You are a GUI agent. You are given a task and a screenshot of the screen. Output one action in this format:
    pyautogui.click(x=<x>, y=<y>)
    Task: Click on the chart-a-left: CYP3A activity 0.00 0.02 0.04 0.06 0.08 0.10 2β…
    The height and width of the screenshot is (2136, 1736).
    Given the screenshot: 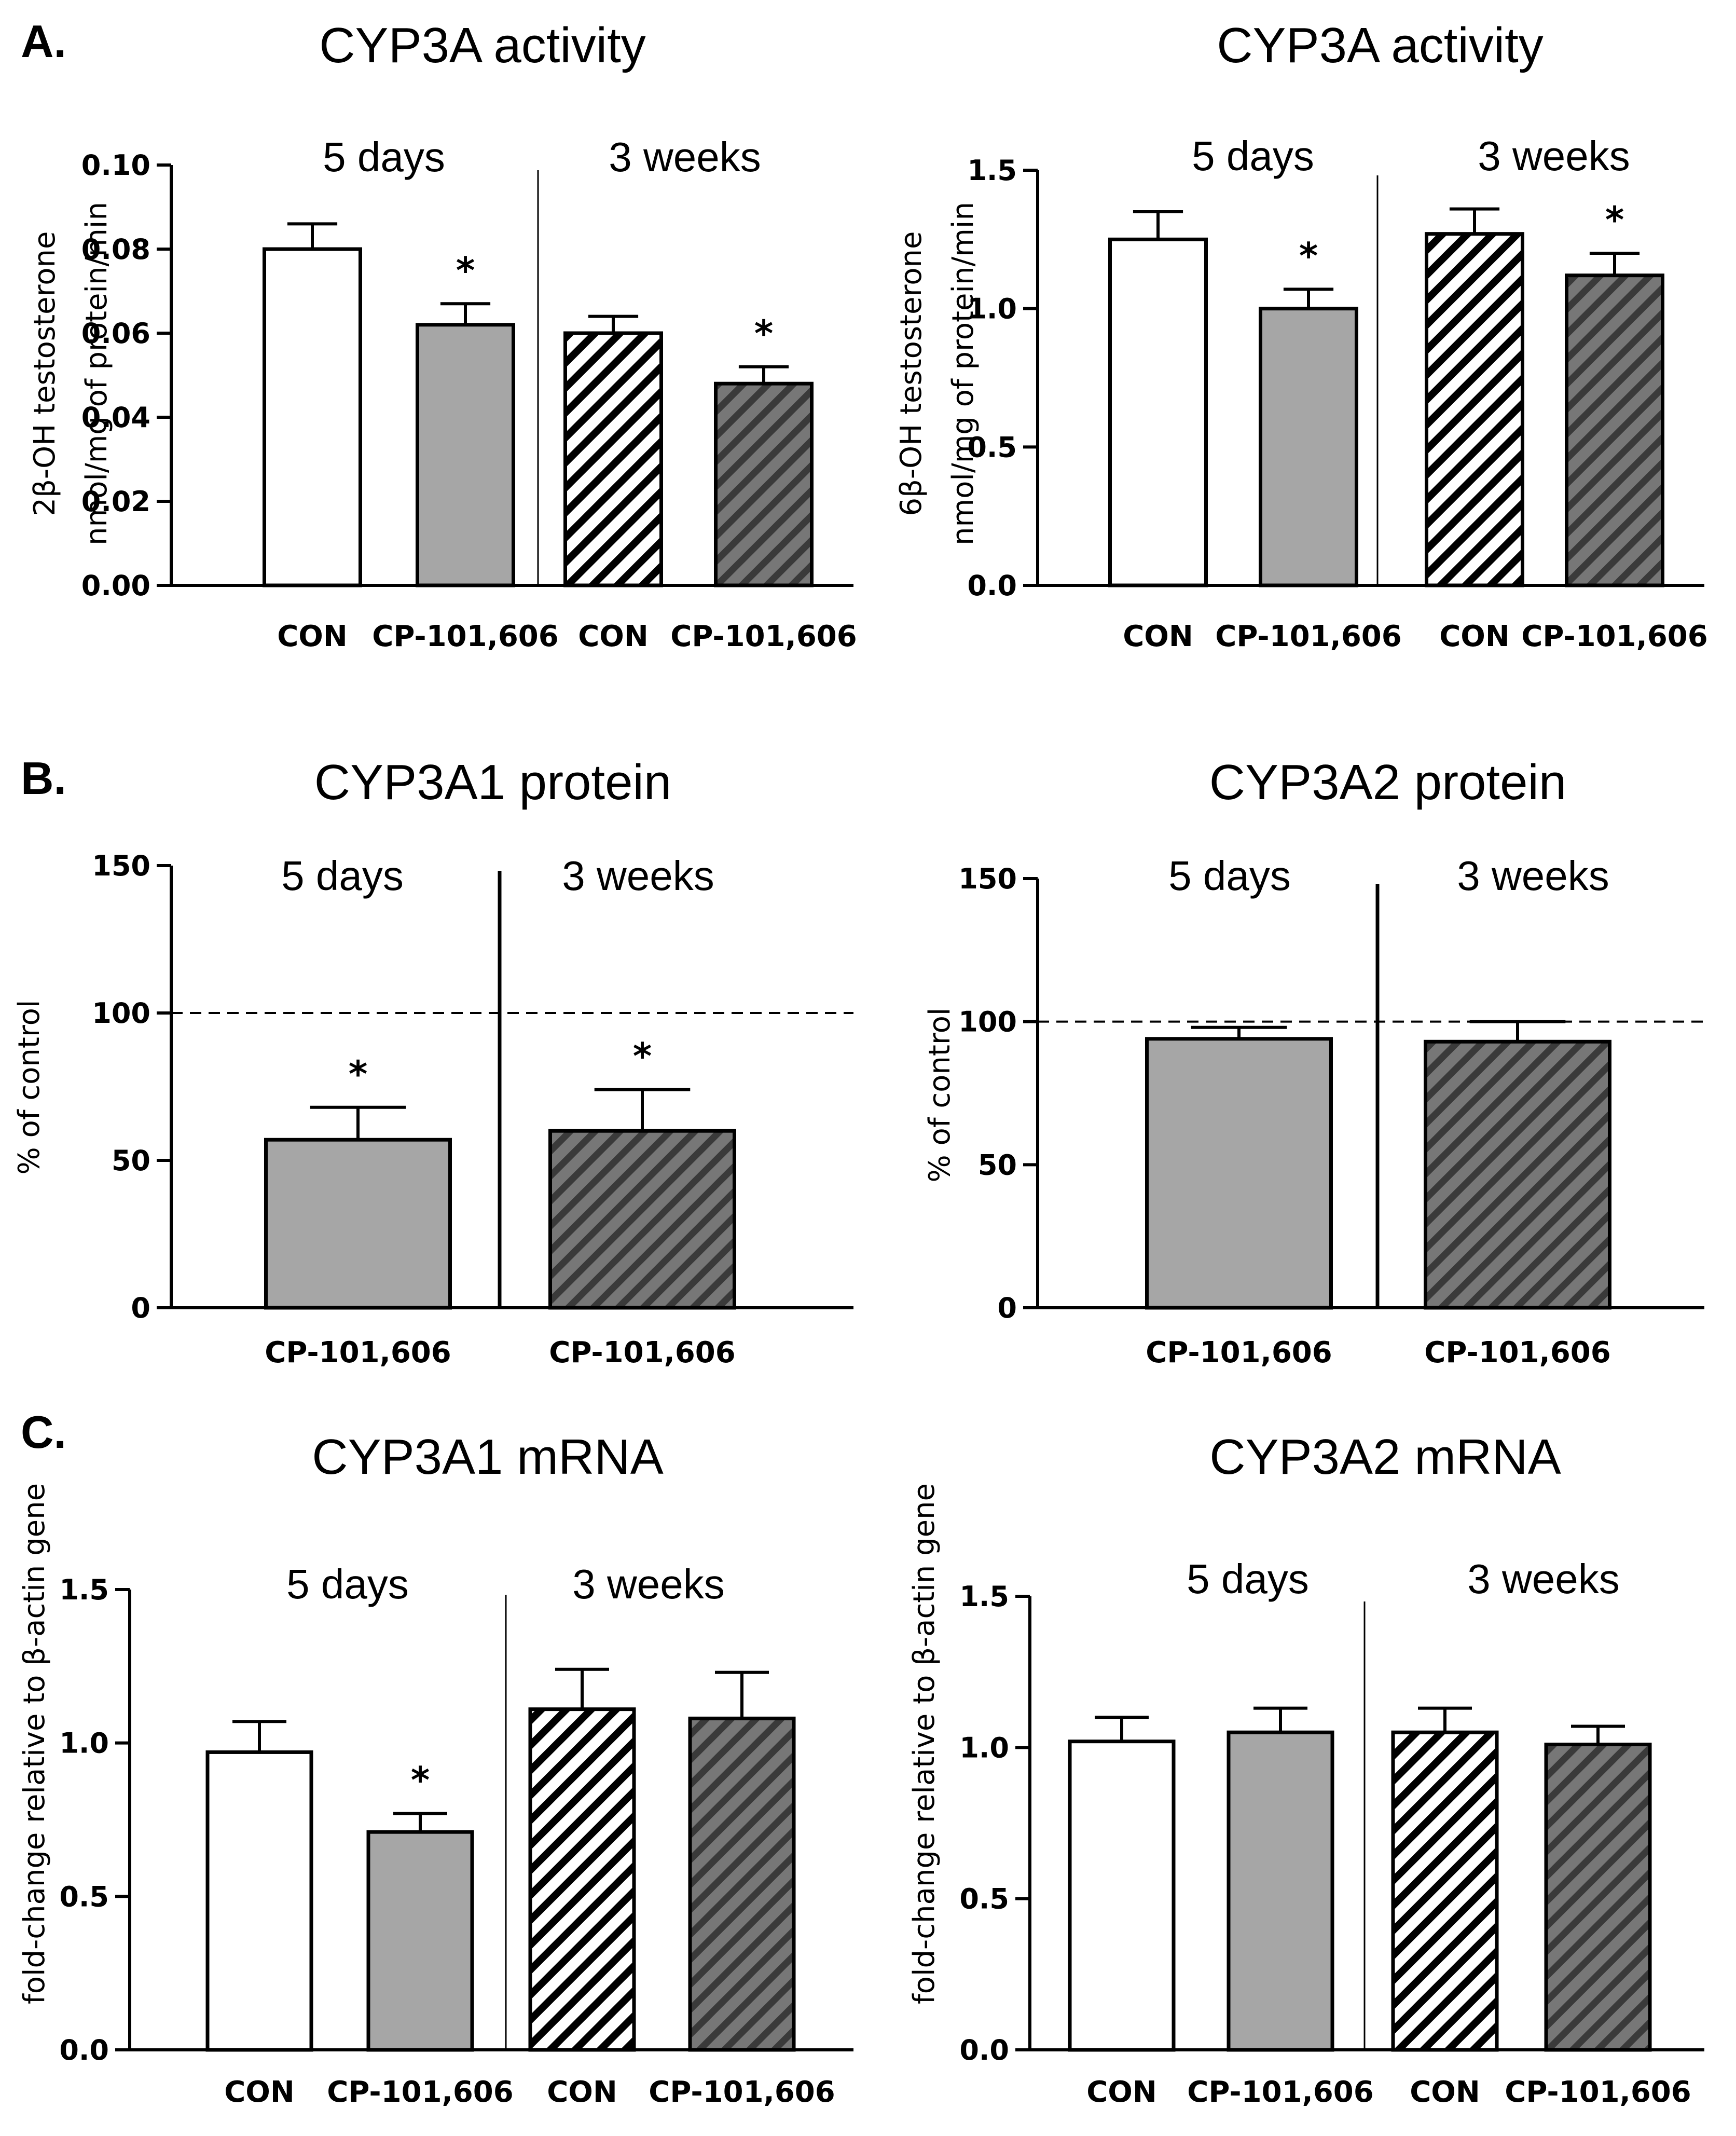 What is the action you would take?
    pyautogui.click(x=442, y=335)
    